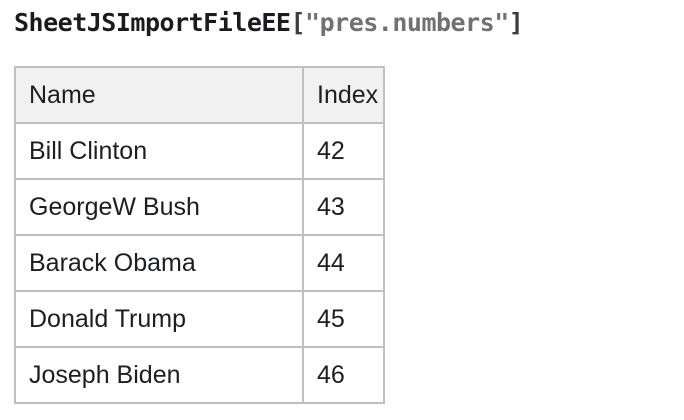  I want to click on cell-name: GeorgeW Bush, so click(159, 207).